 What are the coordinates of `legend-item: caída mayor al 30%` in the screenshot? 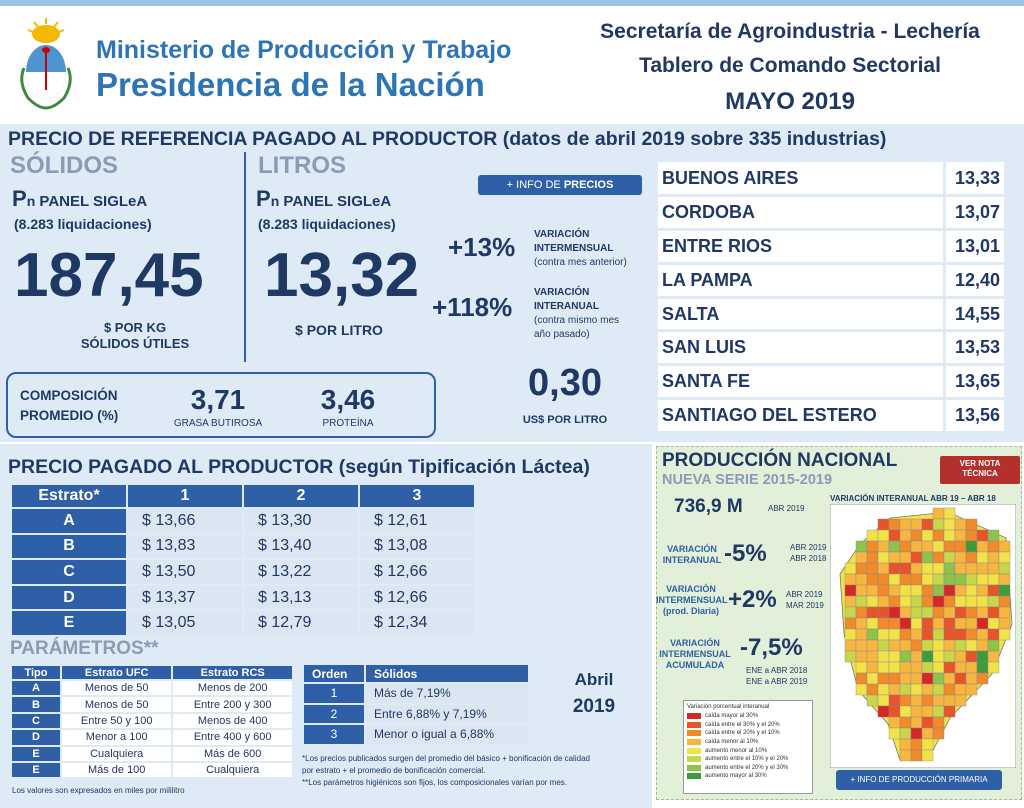 It's located at (748, 716).